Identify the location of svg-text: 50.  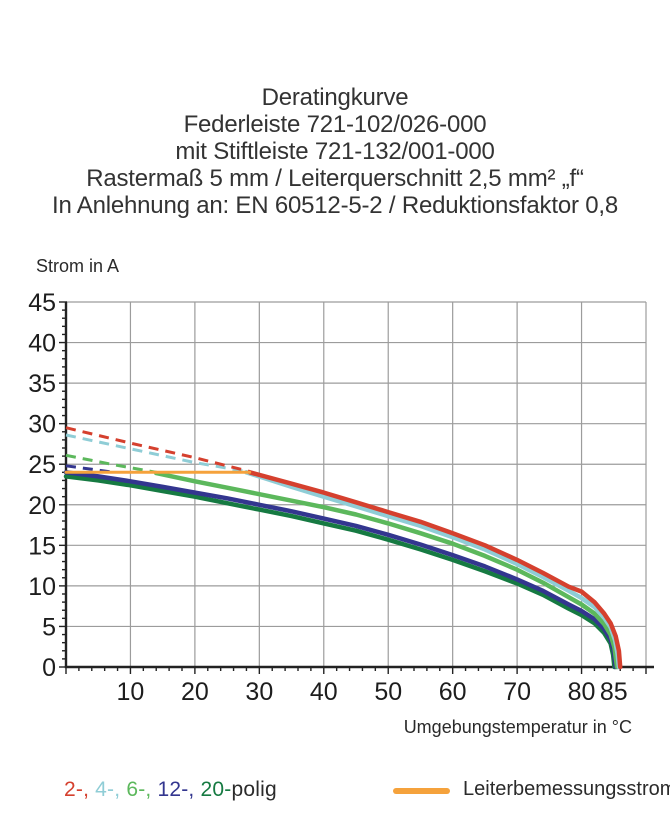
(388, 692).